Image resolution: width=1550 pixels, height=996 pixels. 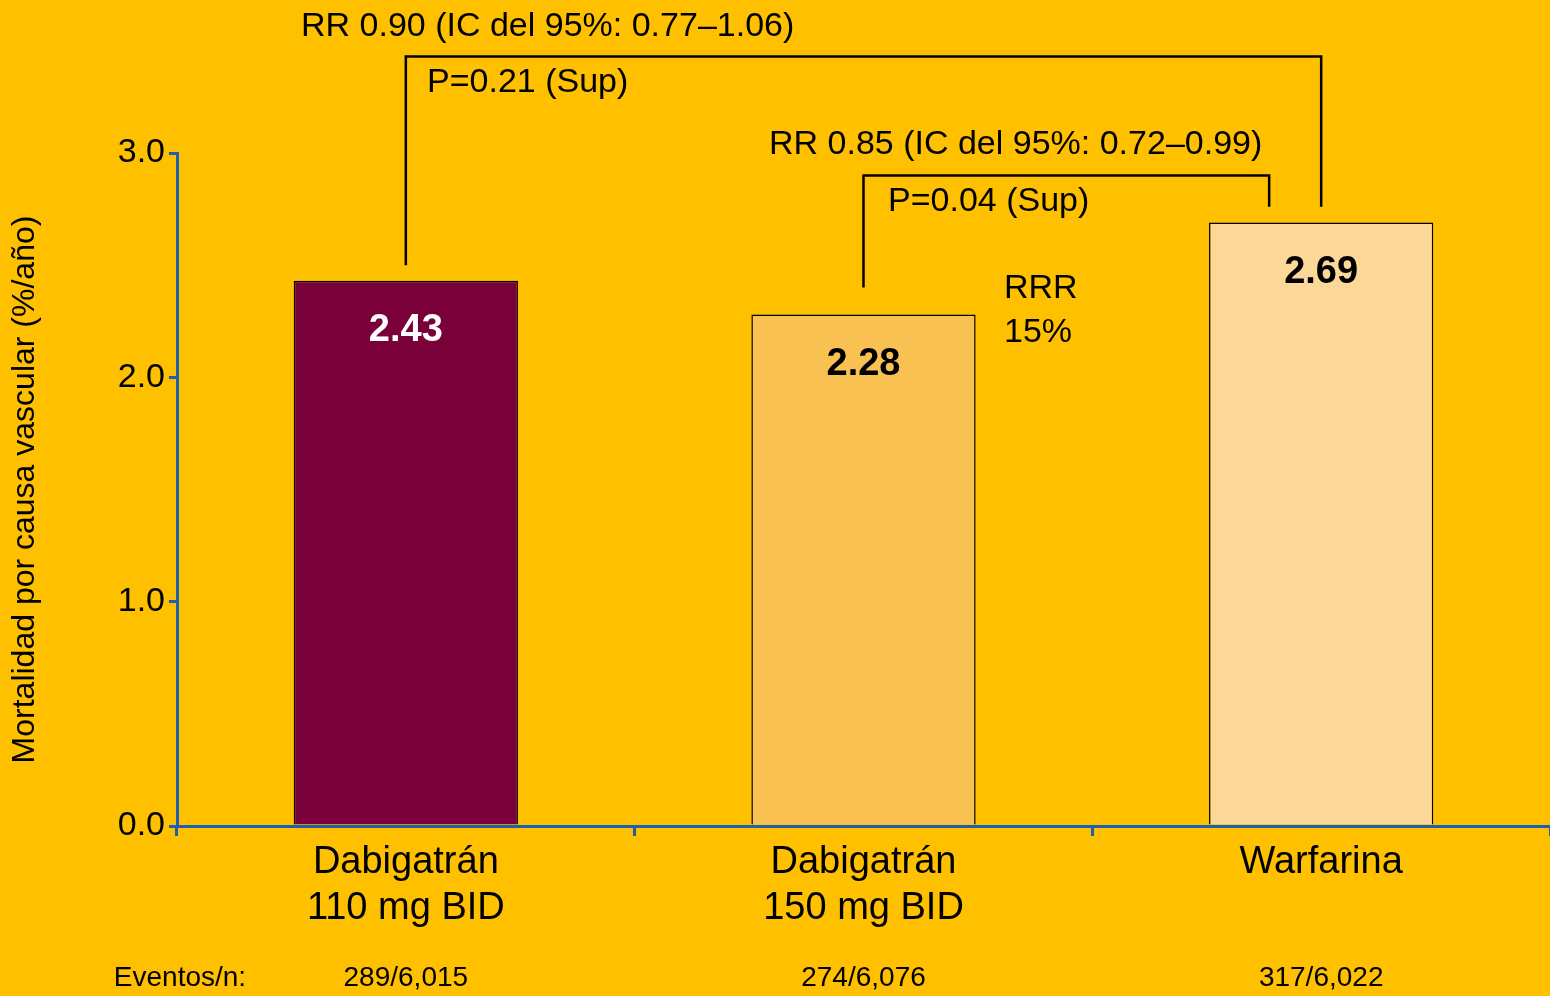 What do you see at coordinates (548, 24) in the screenshot?
I see `text: RR 0.90 (IC del 95%: 0.77–1.06)` at bounding box center [548, 24].